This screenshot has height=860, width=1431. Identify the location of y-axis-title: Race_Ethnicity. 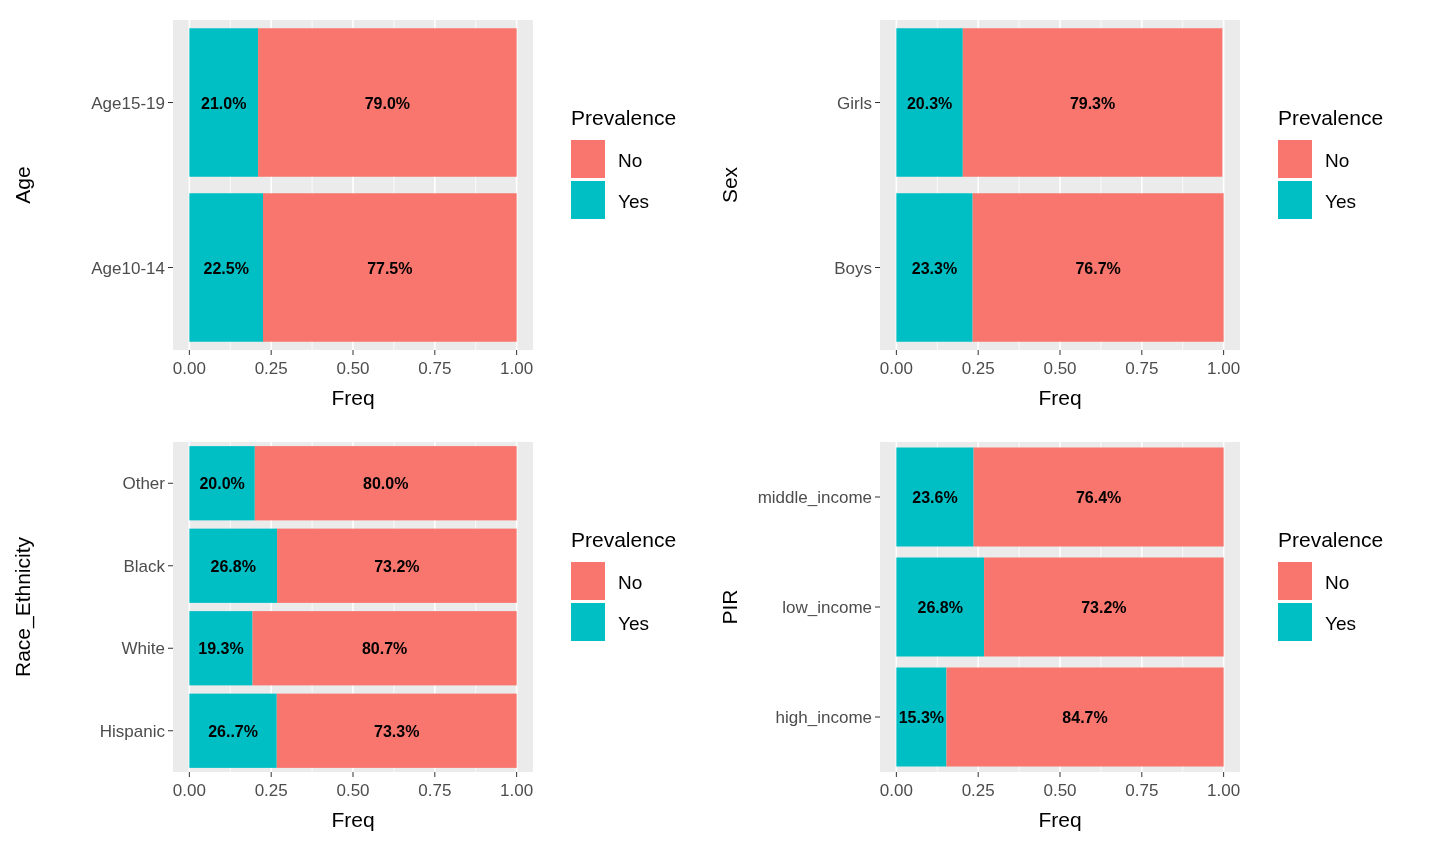
(23, 607).